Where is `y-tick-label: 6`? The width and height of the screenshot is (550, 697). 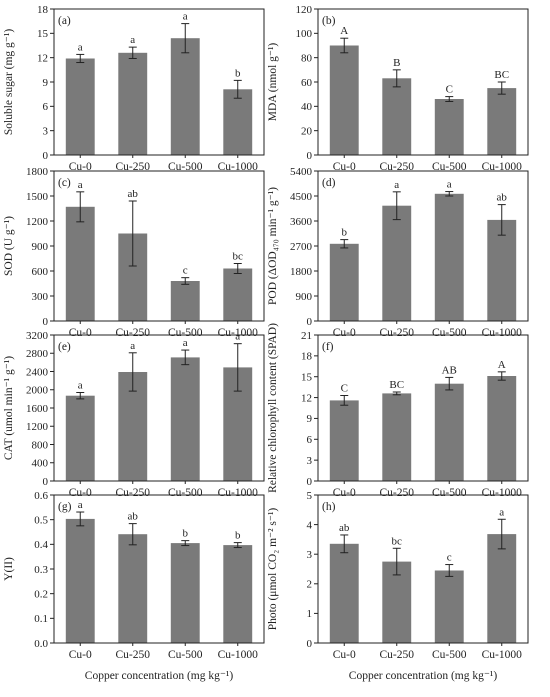 y-tick-label: 6 is located at coordinates (46, 107).